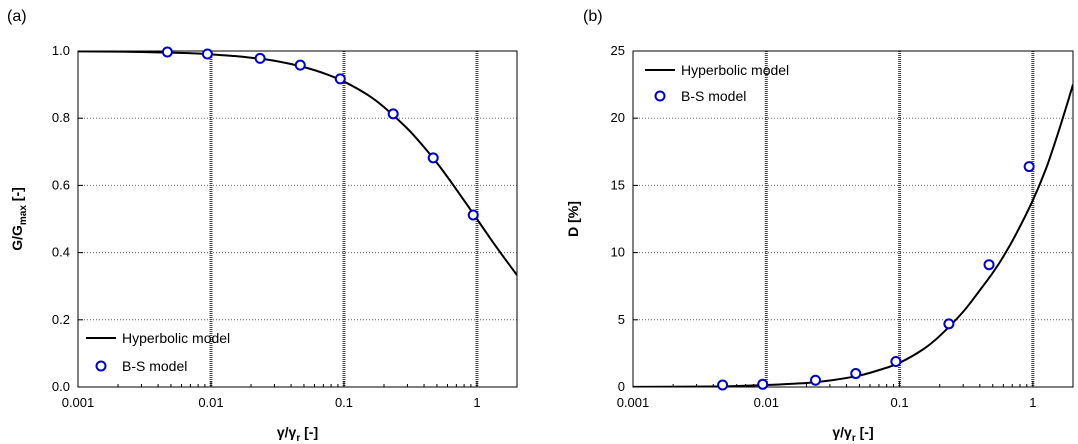 The image size is (1078, 444). Describe the element at coordinates (17, 196) in the screenshot. I see `y-axis-label-unit: [-]` at that location.